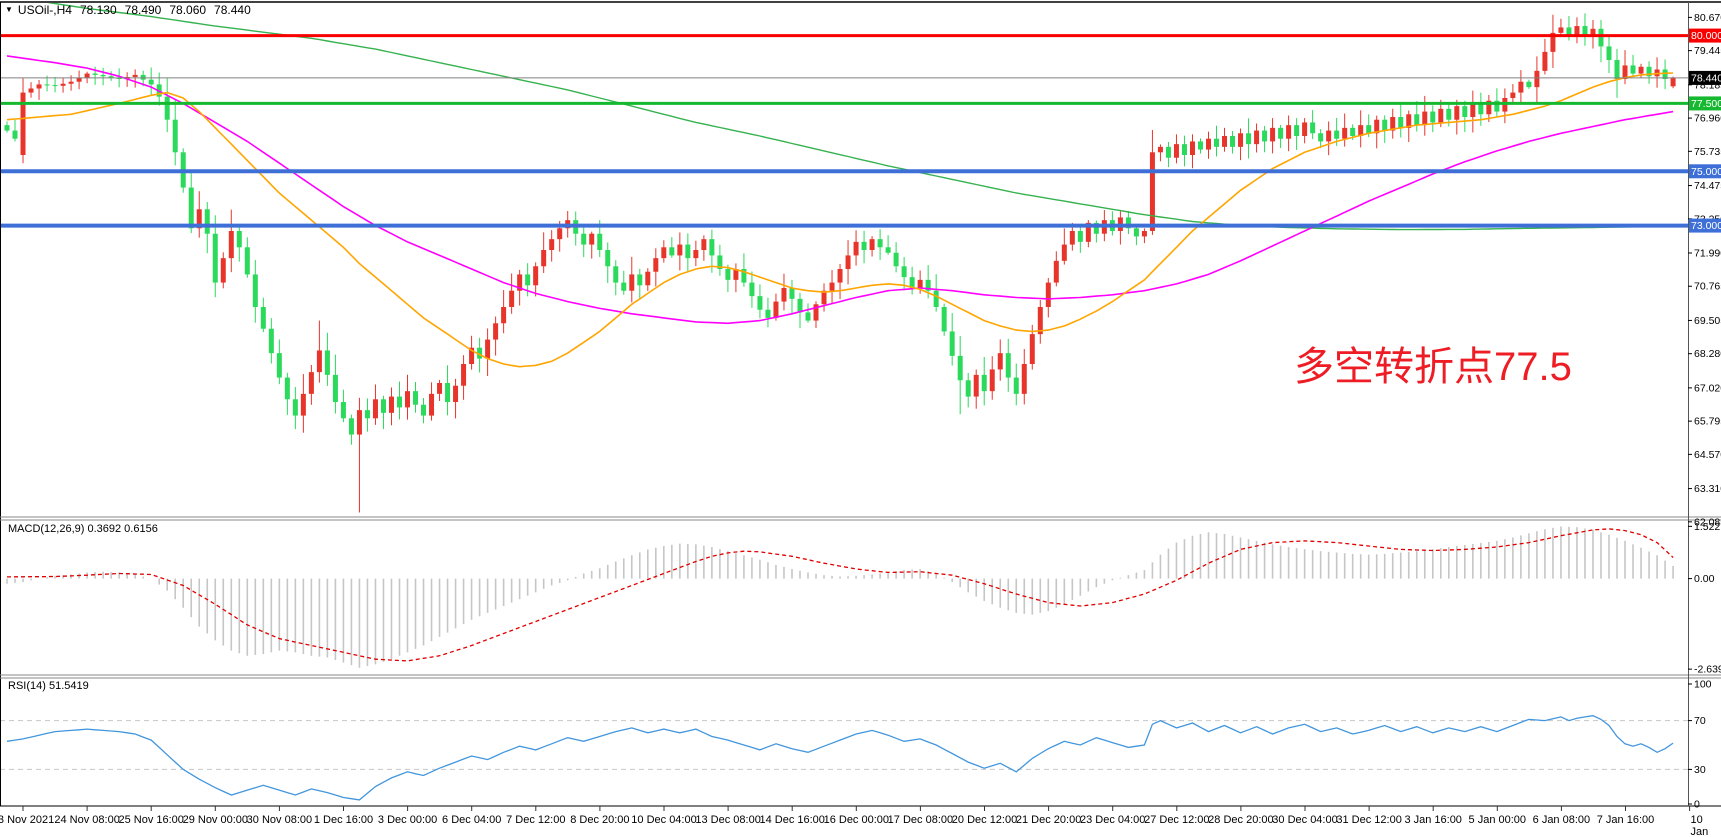  Describe the element at coordinates (44, 10) in the screenshot. I see `symbol-period-label: USOil-,H4` at that location.